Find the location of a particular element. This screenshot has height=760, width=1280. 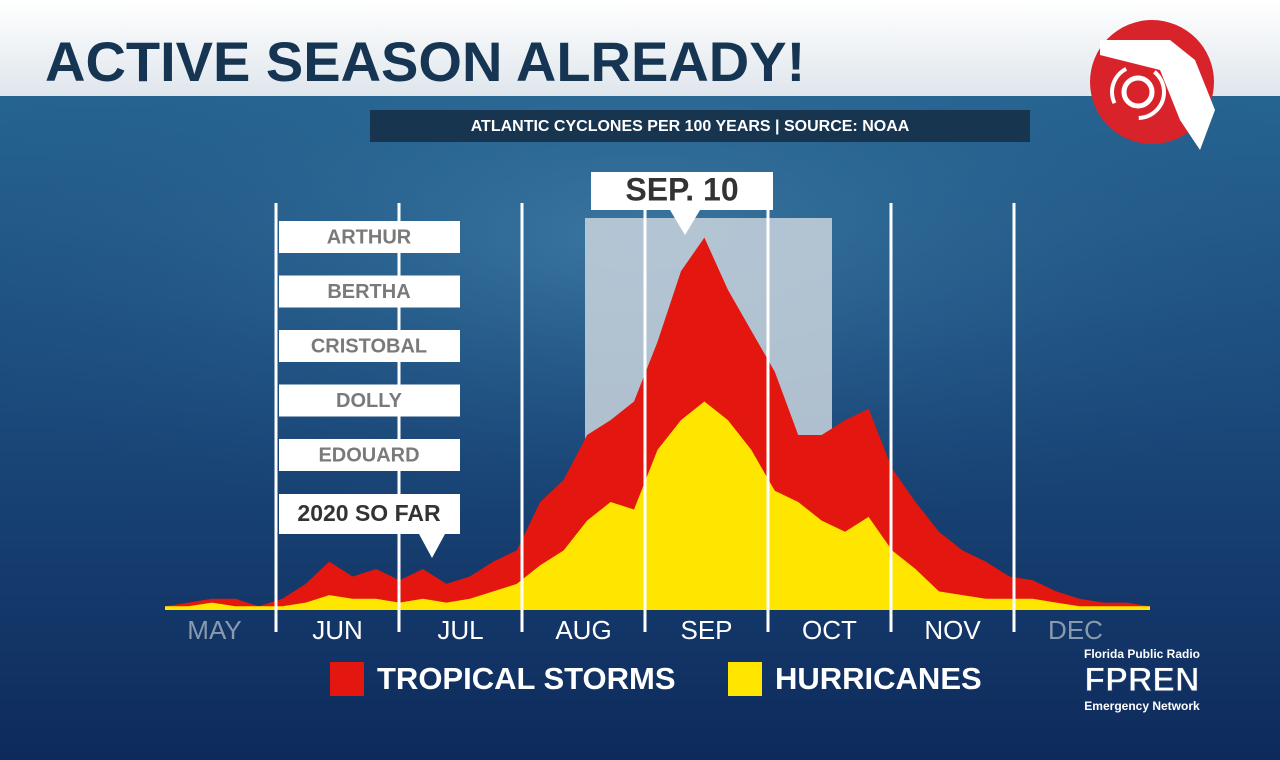

season-marker-box is located at coordinates (369, 526).